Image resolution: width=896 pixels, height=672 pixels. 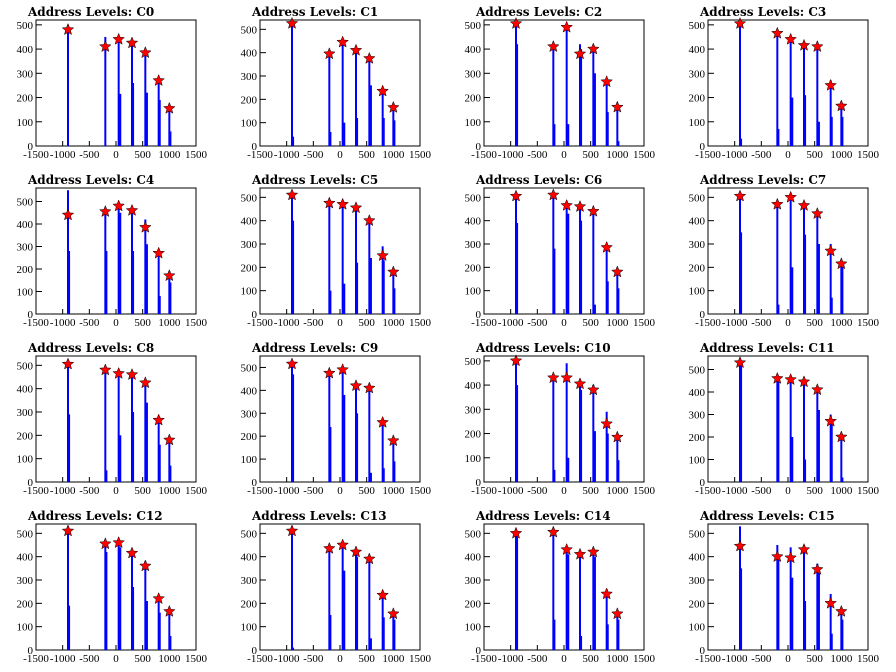 I want to click on x-tick-label: 1000, so click(x=617, y=323).